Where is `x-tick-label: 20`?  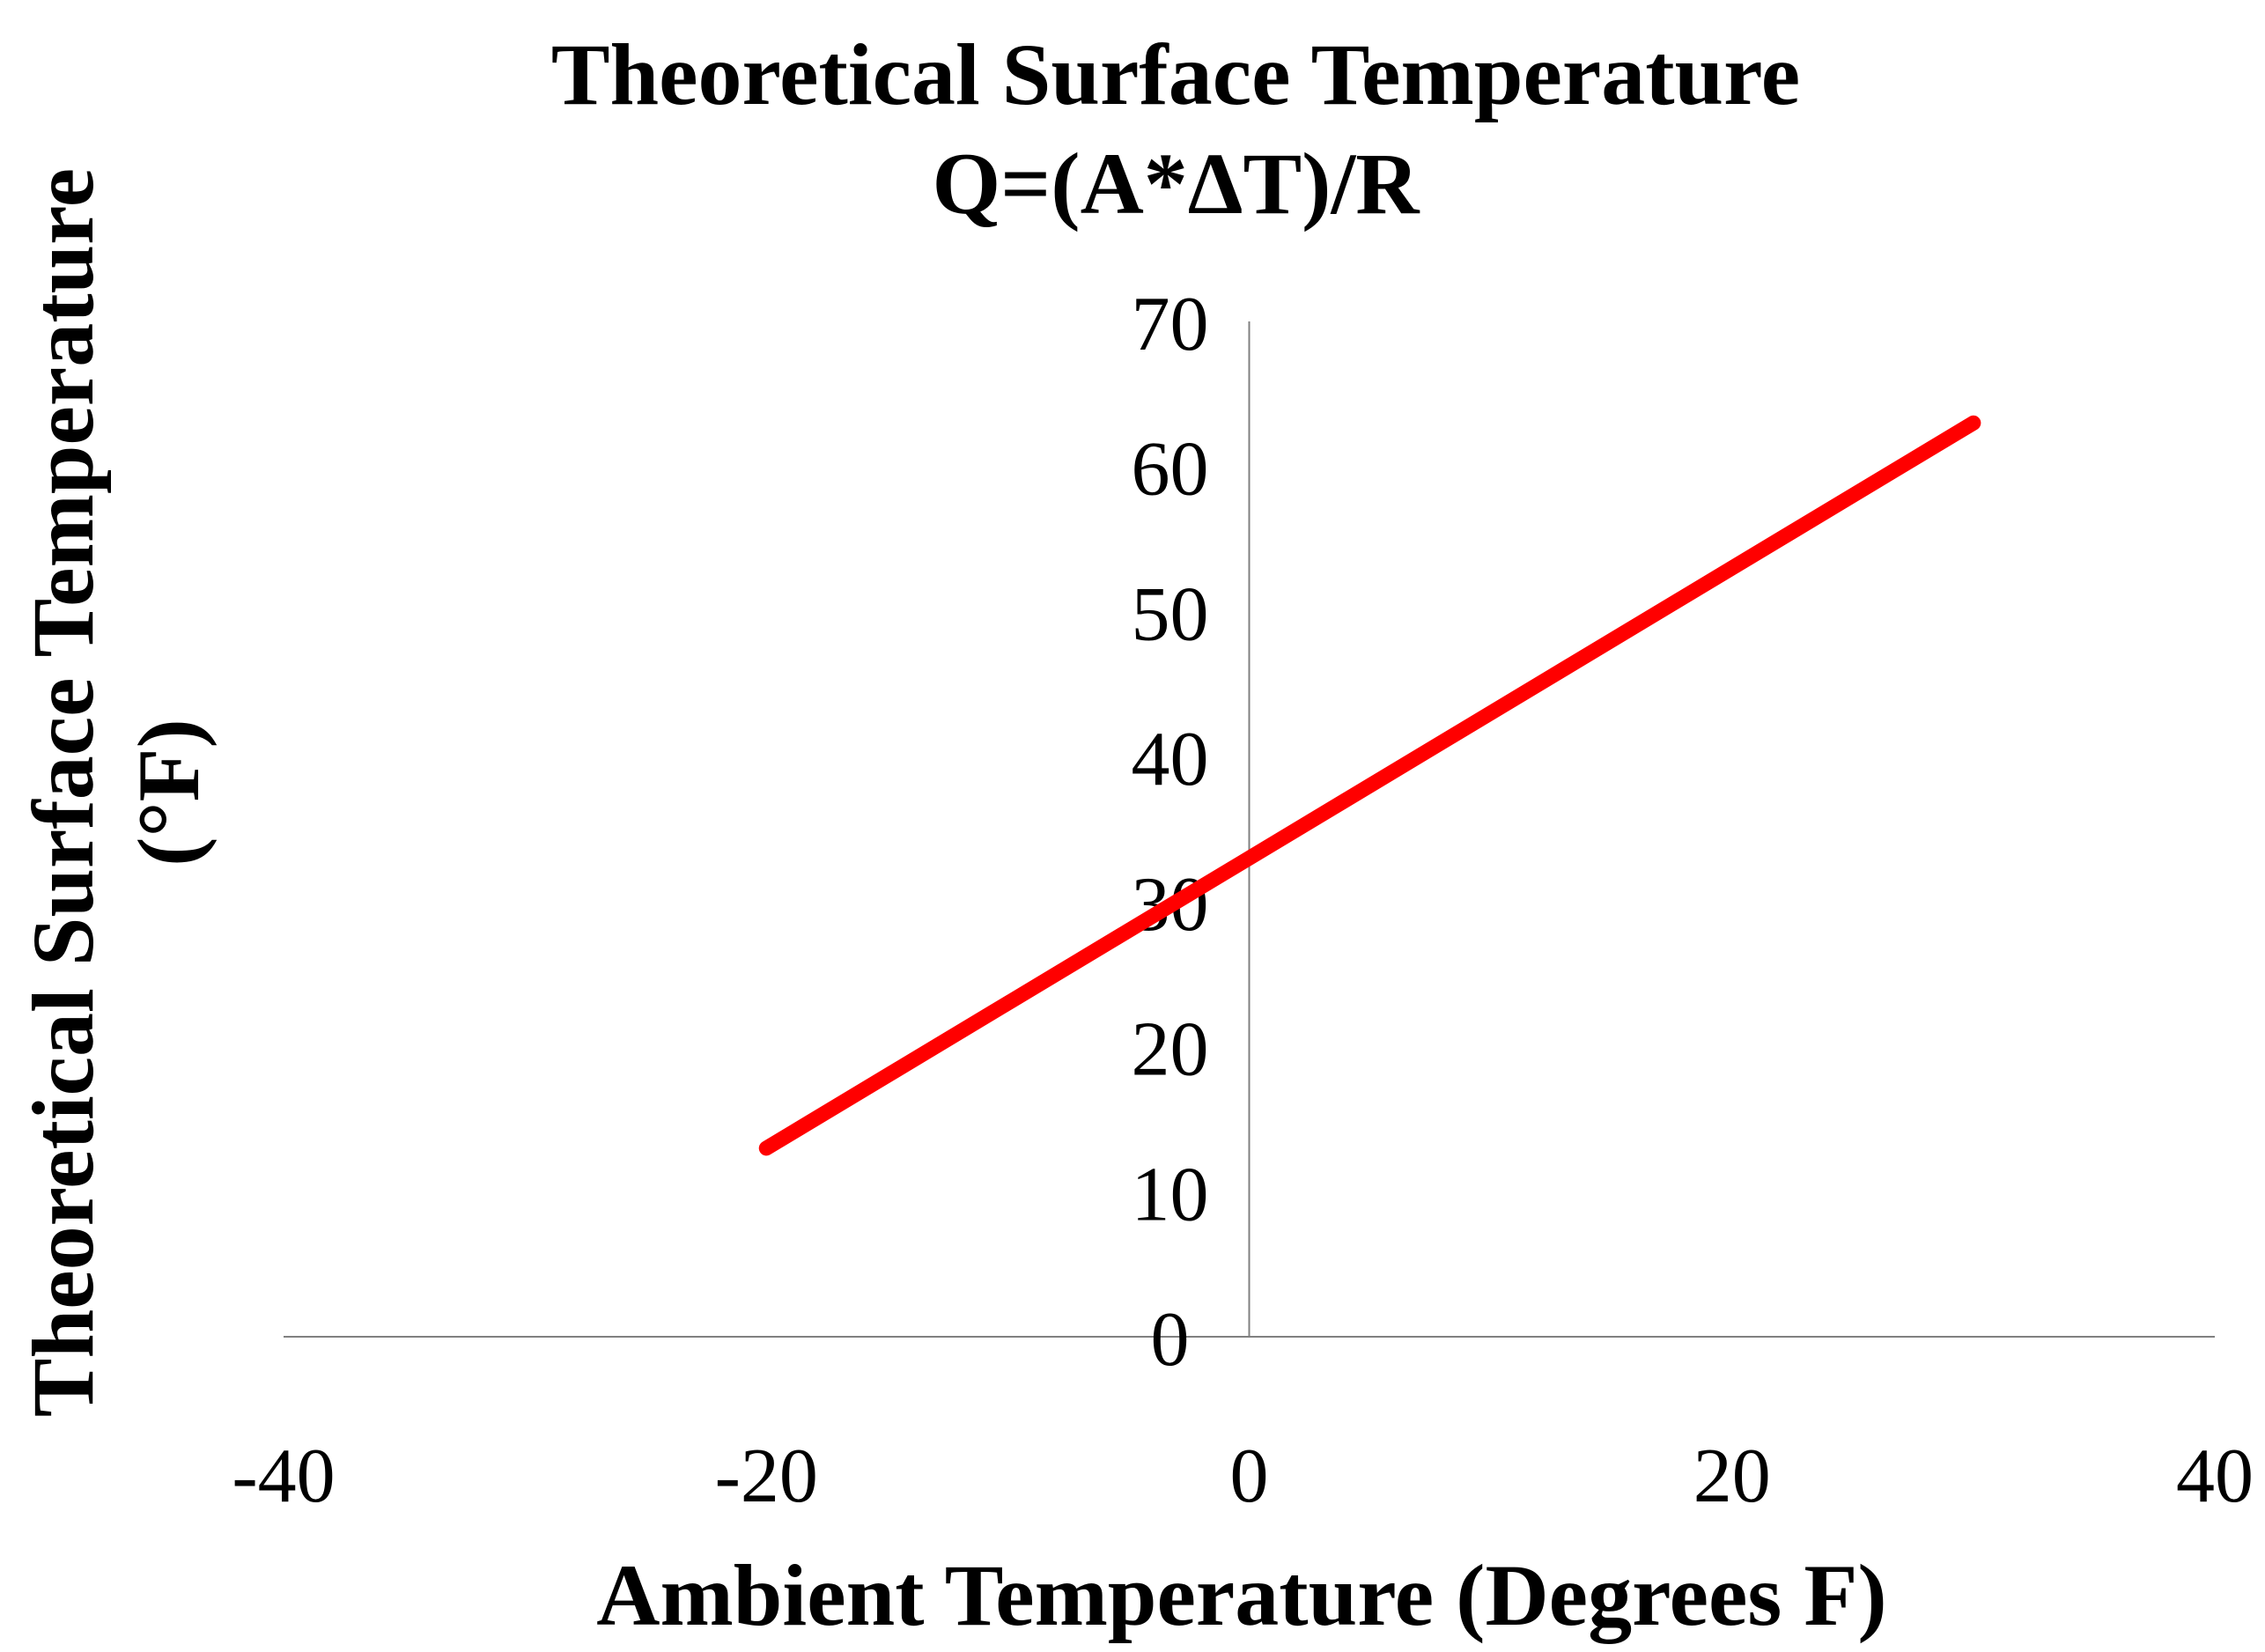 x-tick-label: 20 is located at coordinates (1732, 1476).